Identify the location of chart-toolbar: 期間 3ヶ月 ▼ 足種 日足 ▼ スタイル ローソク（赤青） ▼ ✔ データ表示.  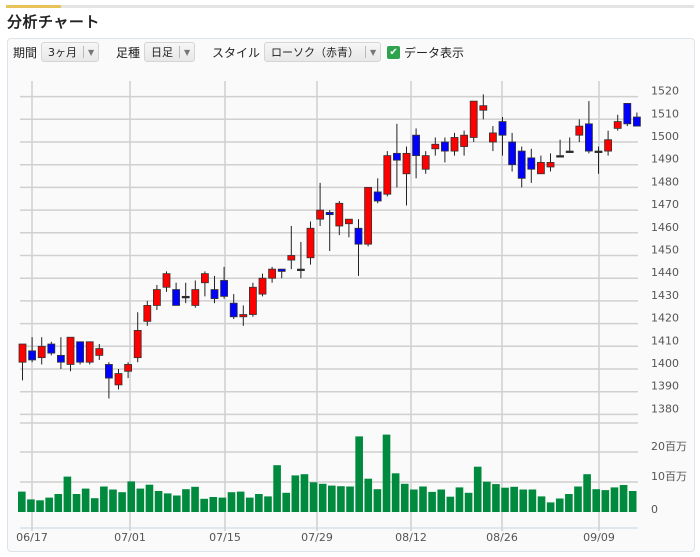
(351, 52).